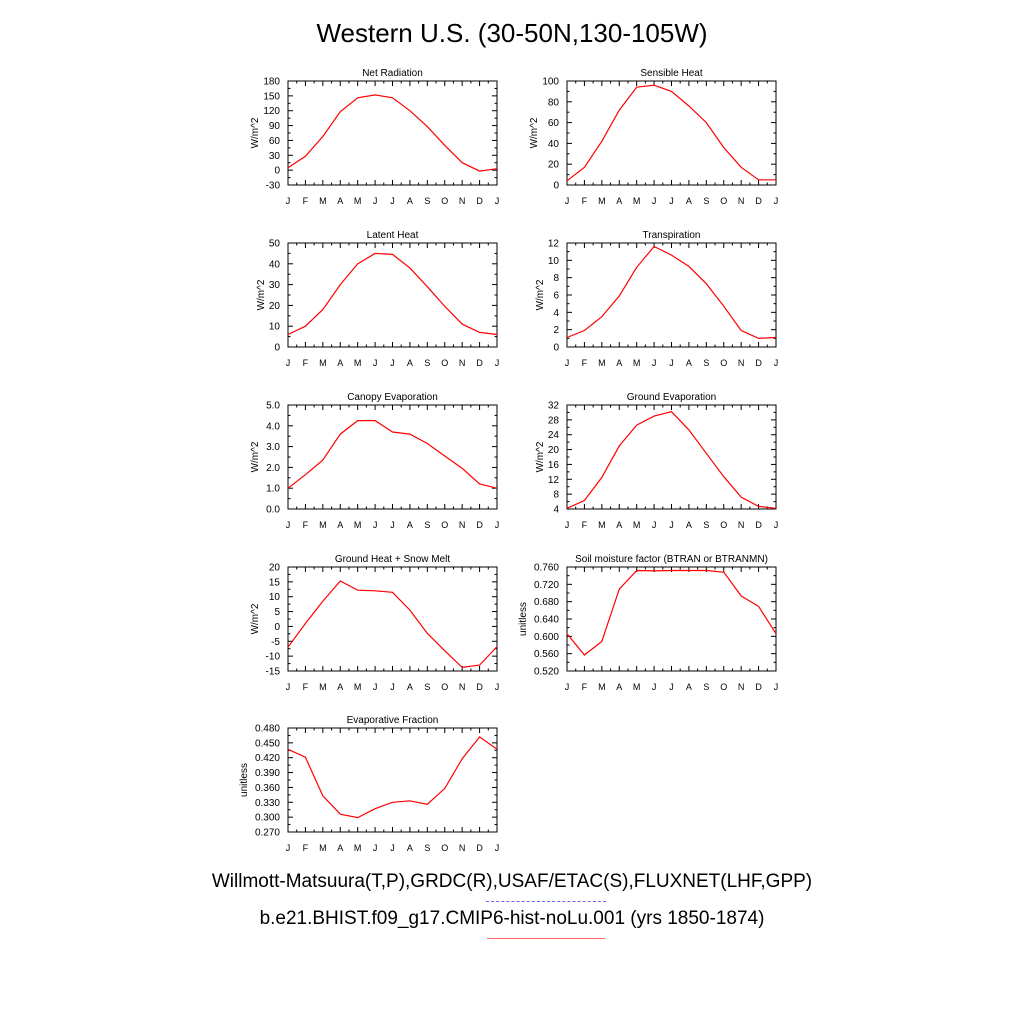 This screenshot has width=1024, height=1024. Describe the element at coordinates (546, 568) in the screenshot. I see `y-tick-label: 0.760` at that location.